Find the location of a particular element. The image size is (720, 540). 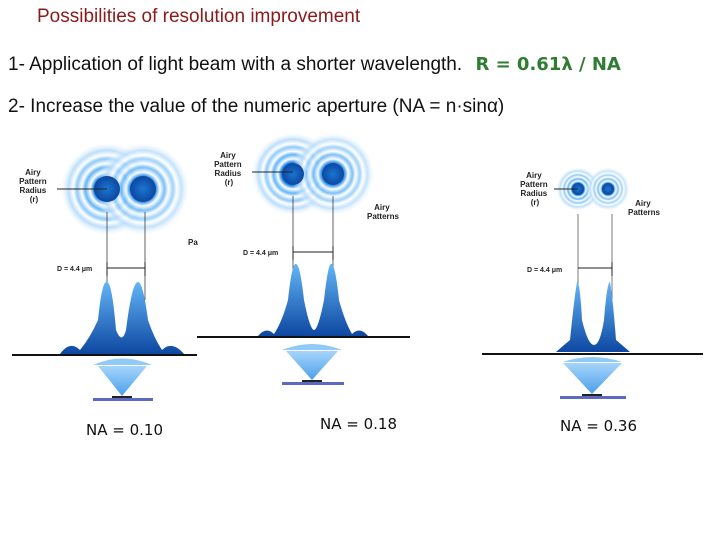

airy-core-left is located at coordinates (293, 174).